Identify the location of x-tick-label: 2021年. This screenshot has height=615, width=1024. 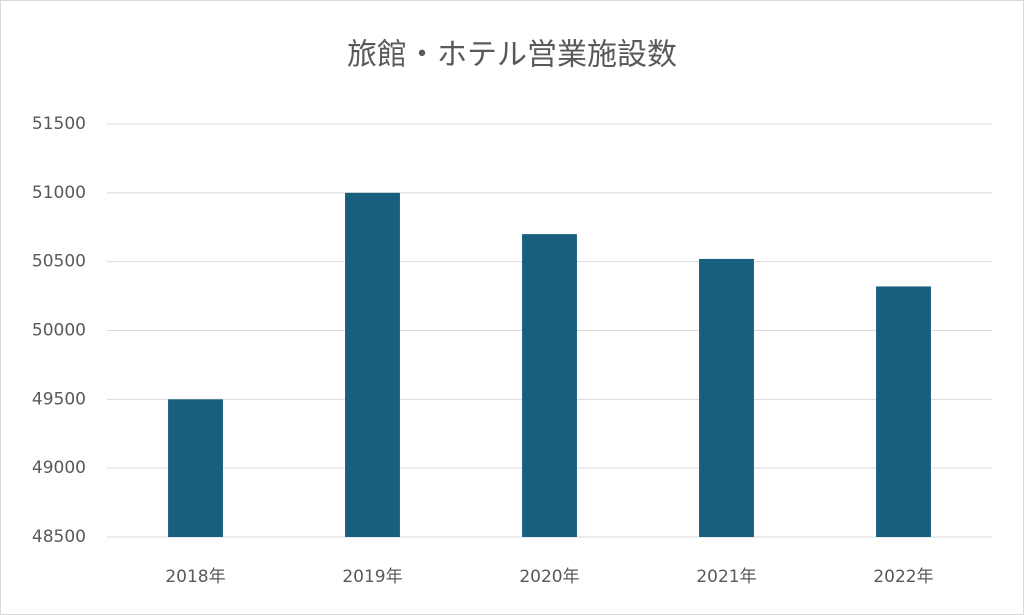
(726, 577).